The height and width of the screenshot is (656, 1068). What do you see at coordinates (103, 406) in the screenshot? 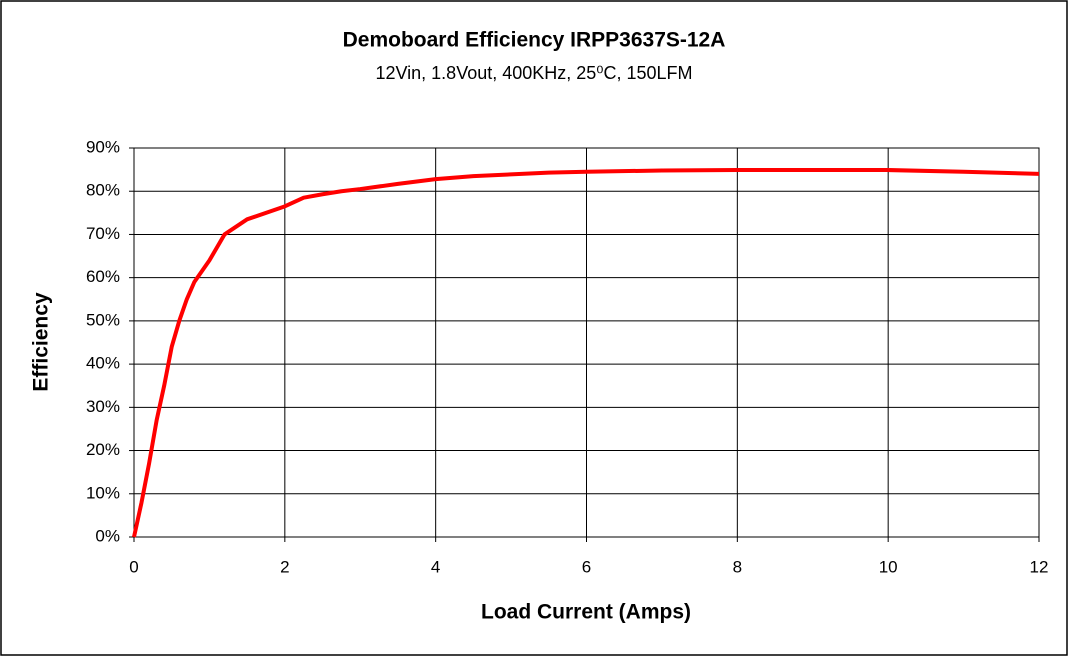
I see `y-tick-label: 30%` at bounding box center [103, 406].